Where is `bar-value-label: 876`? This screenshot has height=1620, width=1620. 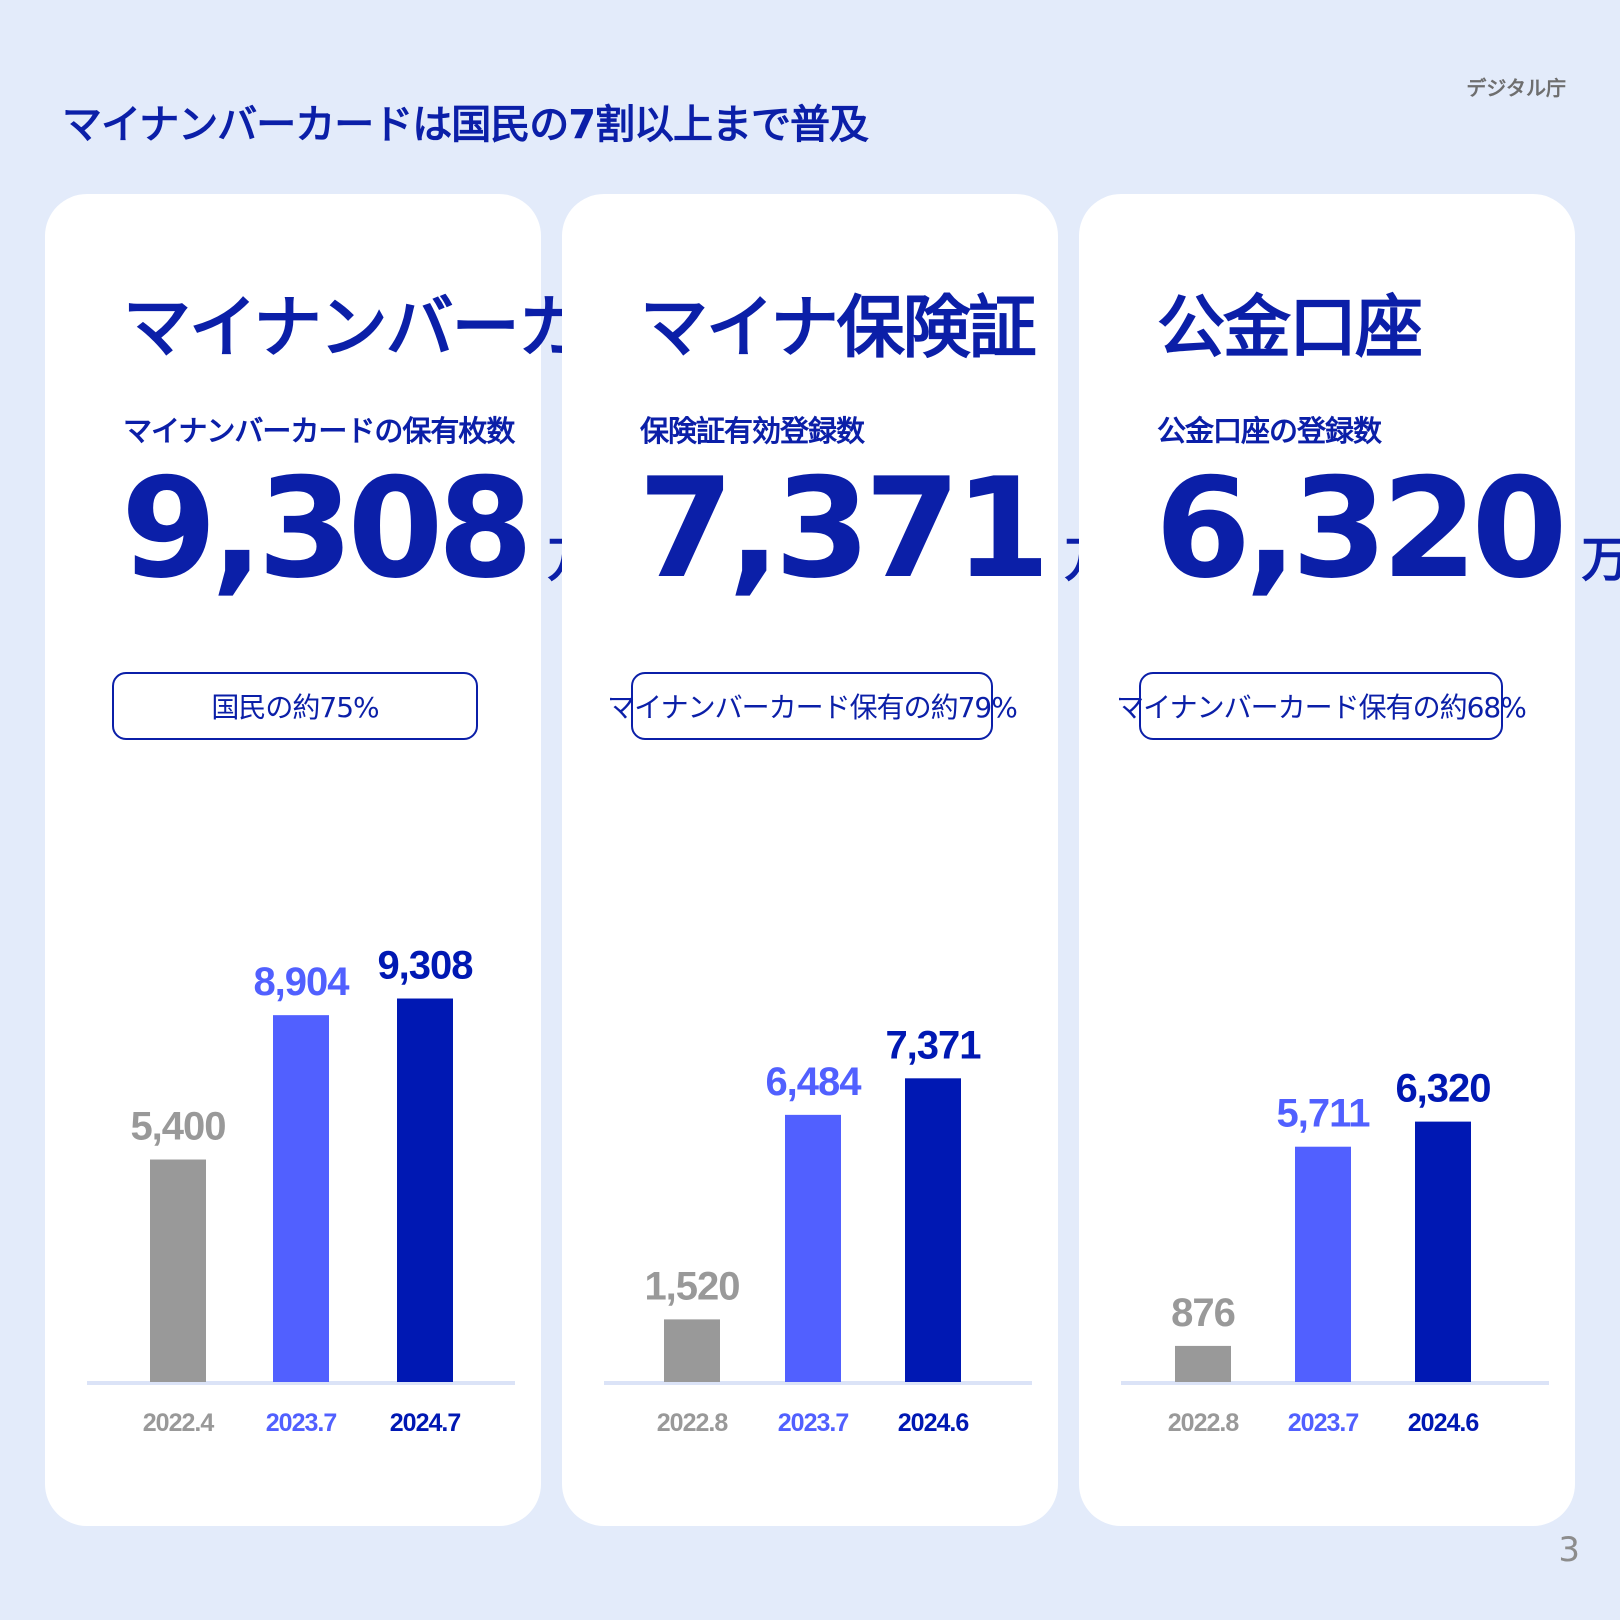
bar-value-label: 876 is located at coordinates (1203, 1313).